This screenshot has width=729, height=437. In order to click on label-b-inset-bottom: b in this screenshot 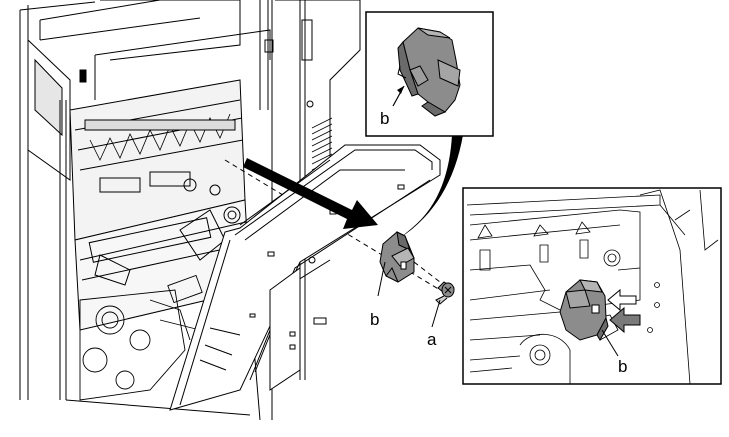, I will do `click(622, 366)`.